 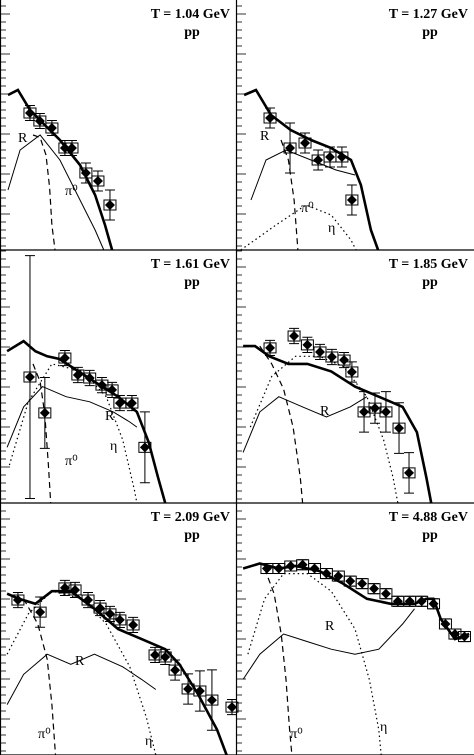 What do you see at coordinates (190, 517) in the screenshot?
I see `panel-title: T = 2.09 GeV` at bounding box center [190, 517].